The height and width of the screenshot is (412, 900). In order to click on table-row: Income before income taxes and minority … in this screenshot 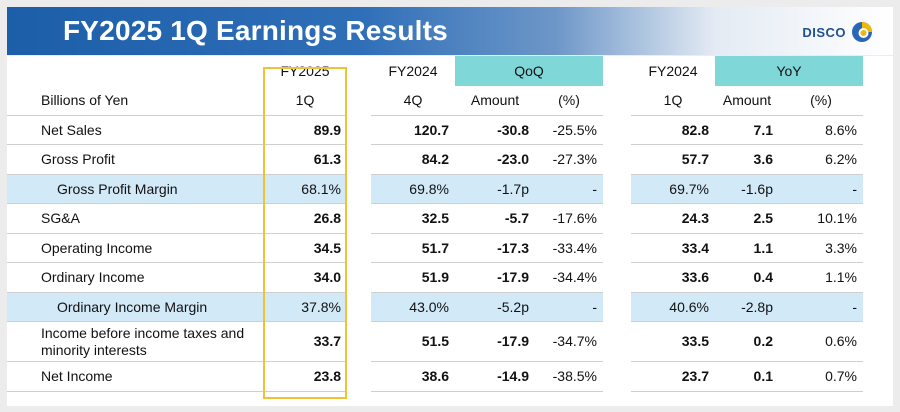, I will do `click(448, 341)`.